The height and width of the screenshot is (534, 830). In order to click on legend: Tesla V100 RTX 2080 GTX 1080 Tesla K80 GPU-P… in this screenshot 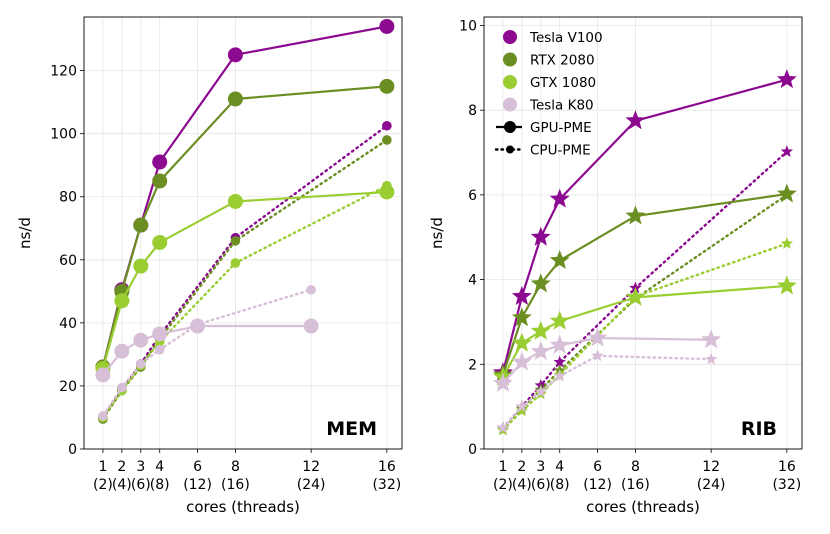, I will do `click(548, 94)`.